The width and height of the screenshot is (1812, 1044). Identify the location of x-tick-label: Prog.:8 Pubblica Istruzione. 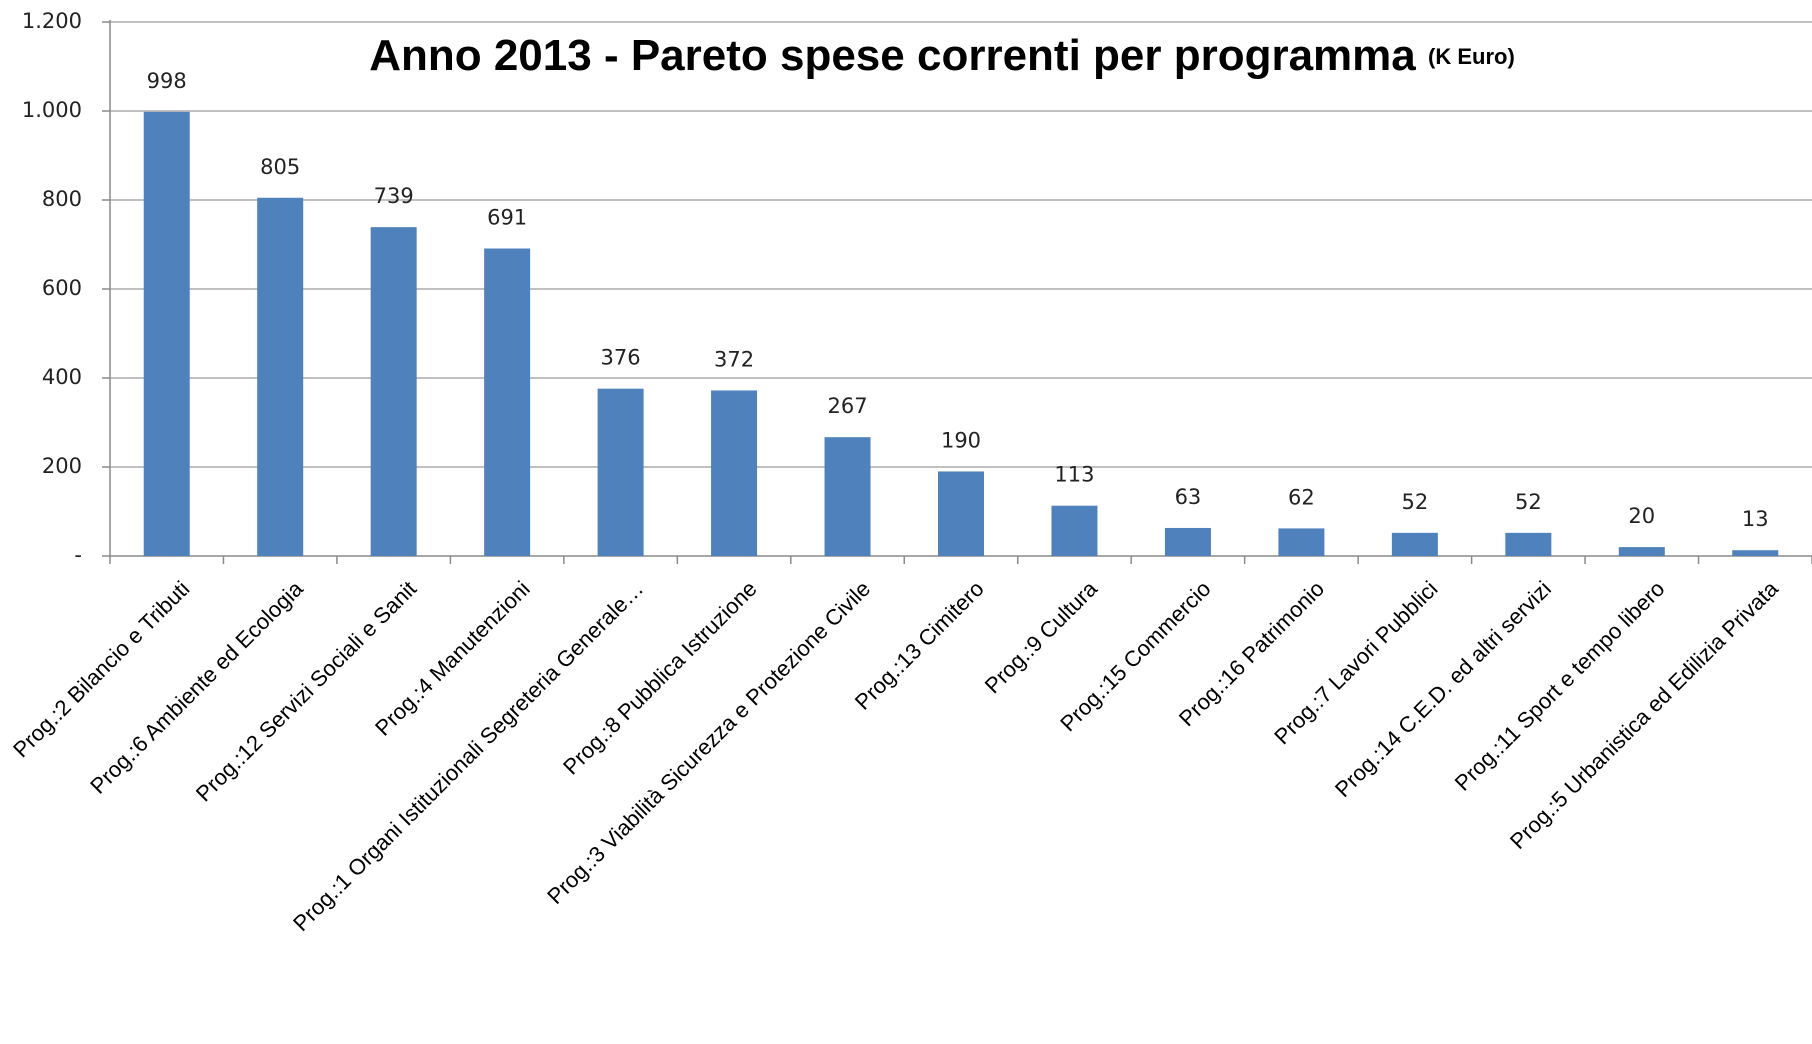
(660, 678).